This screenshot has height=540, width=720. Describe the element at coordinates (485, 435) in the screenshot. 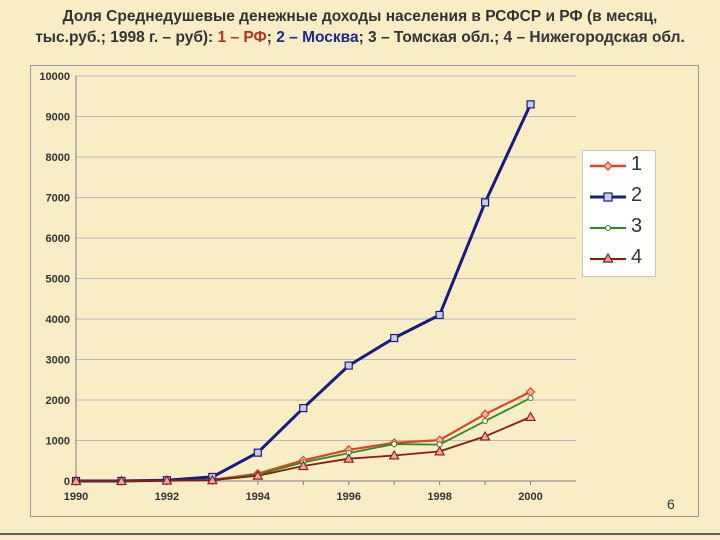

I see `data-point-s4-1999` at that location.